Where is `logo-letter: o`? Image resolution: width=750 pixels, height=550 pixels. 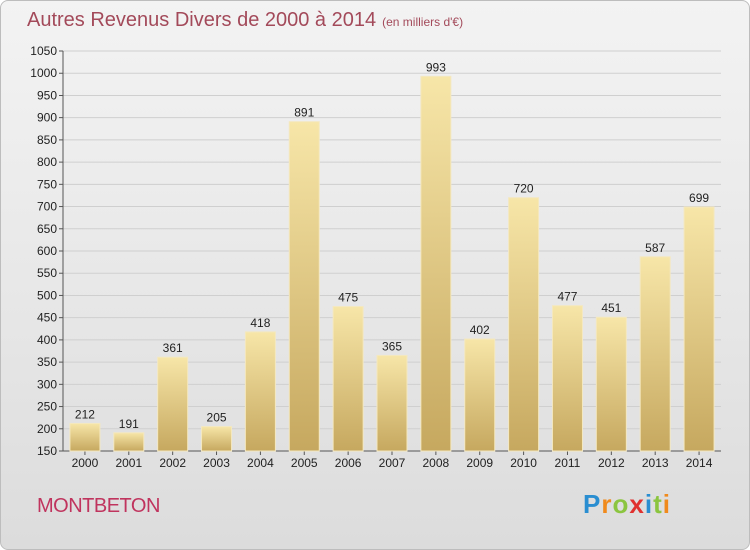
logo-letter: o is located at coordinates (621, 504).